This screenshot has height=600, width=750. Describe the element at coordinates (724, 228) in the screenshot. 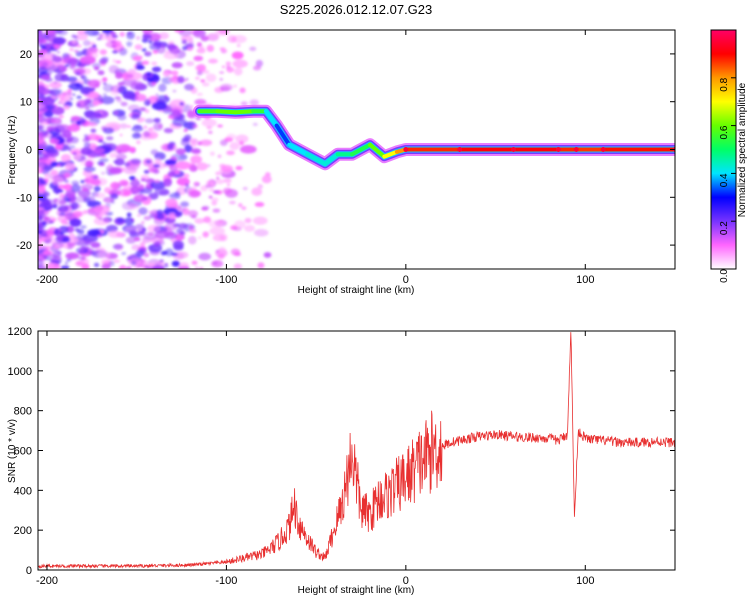

I see `colorbar-tick-label: 0.2` at that location.